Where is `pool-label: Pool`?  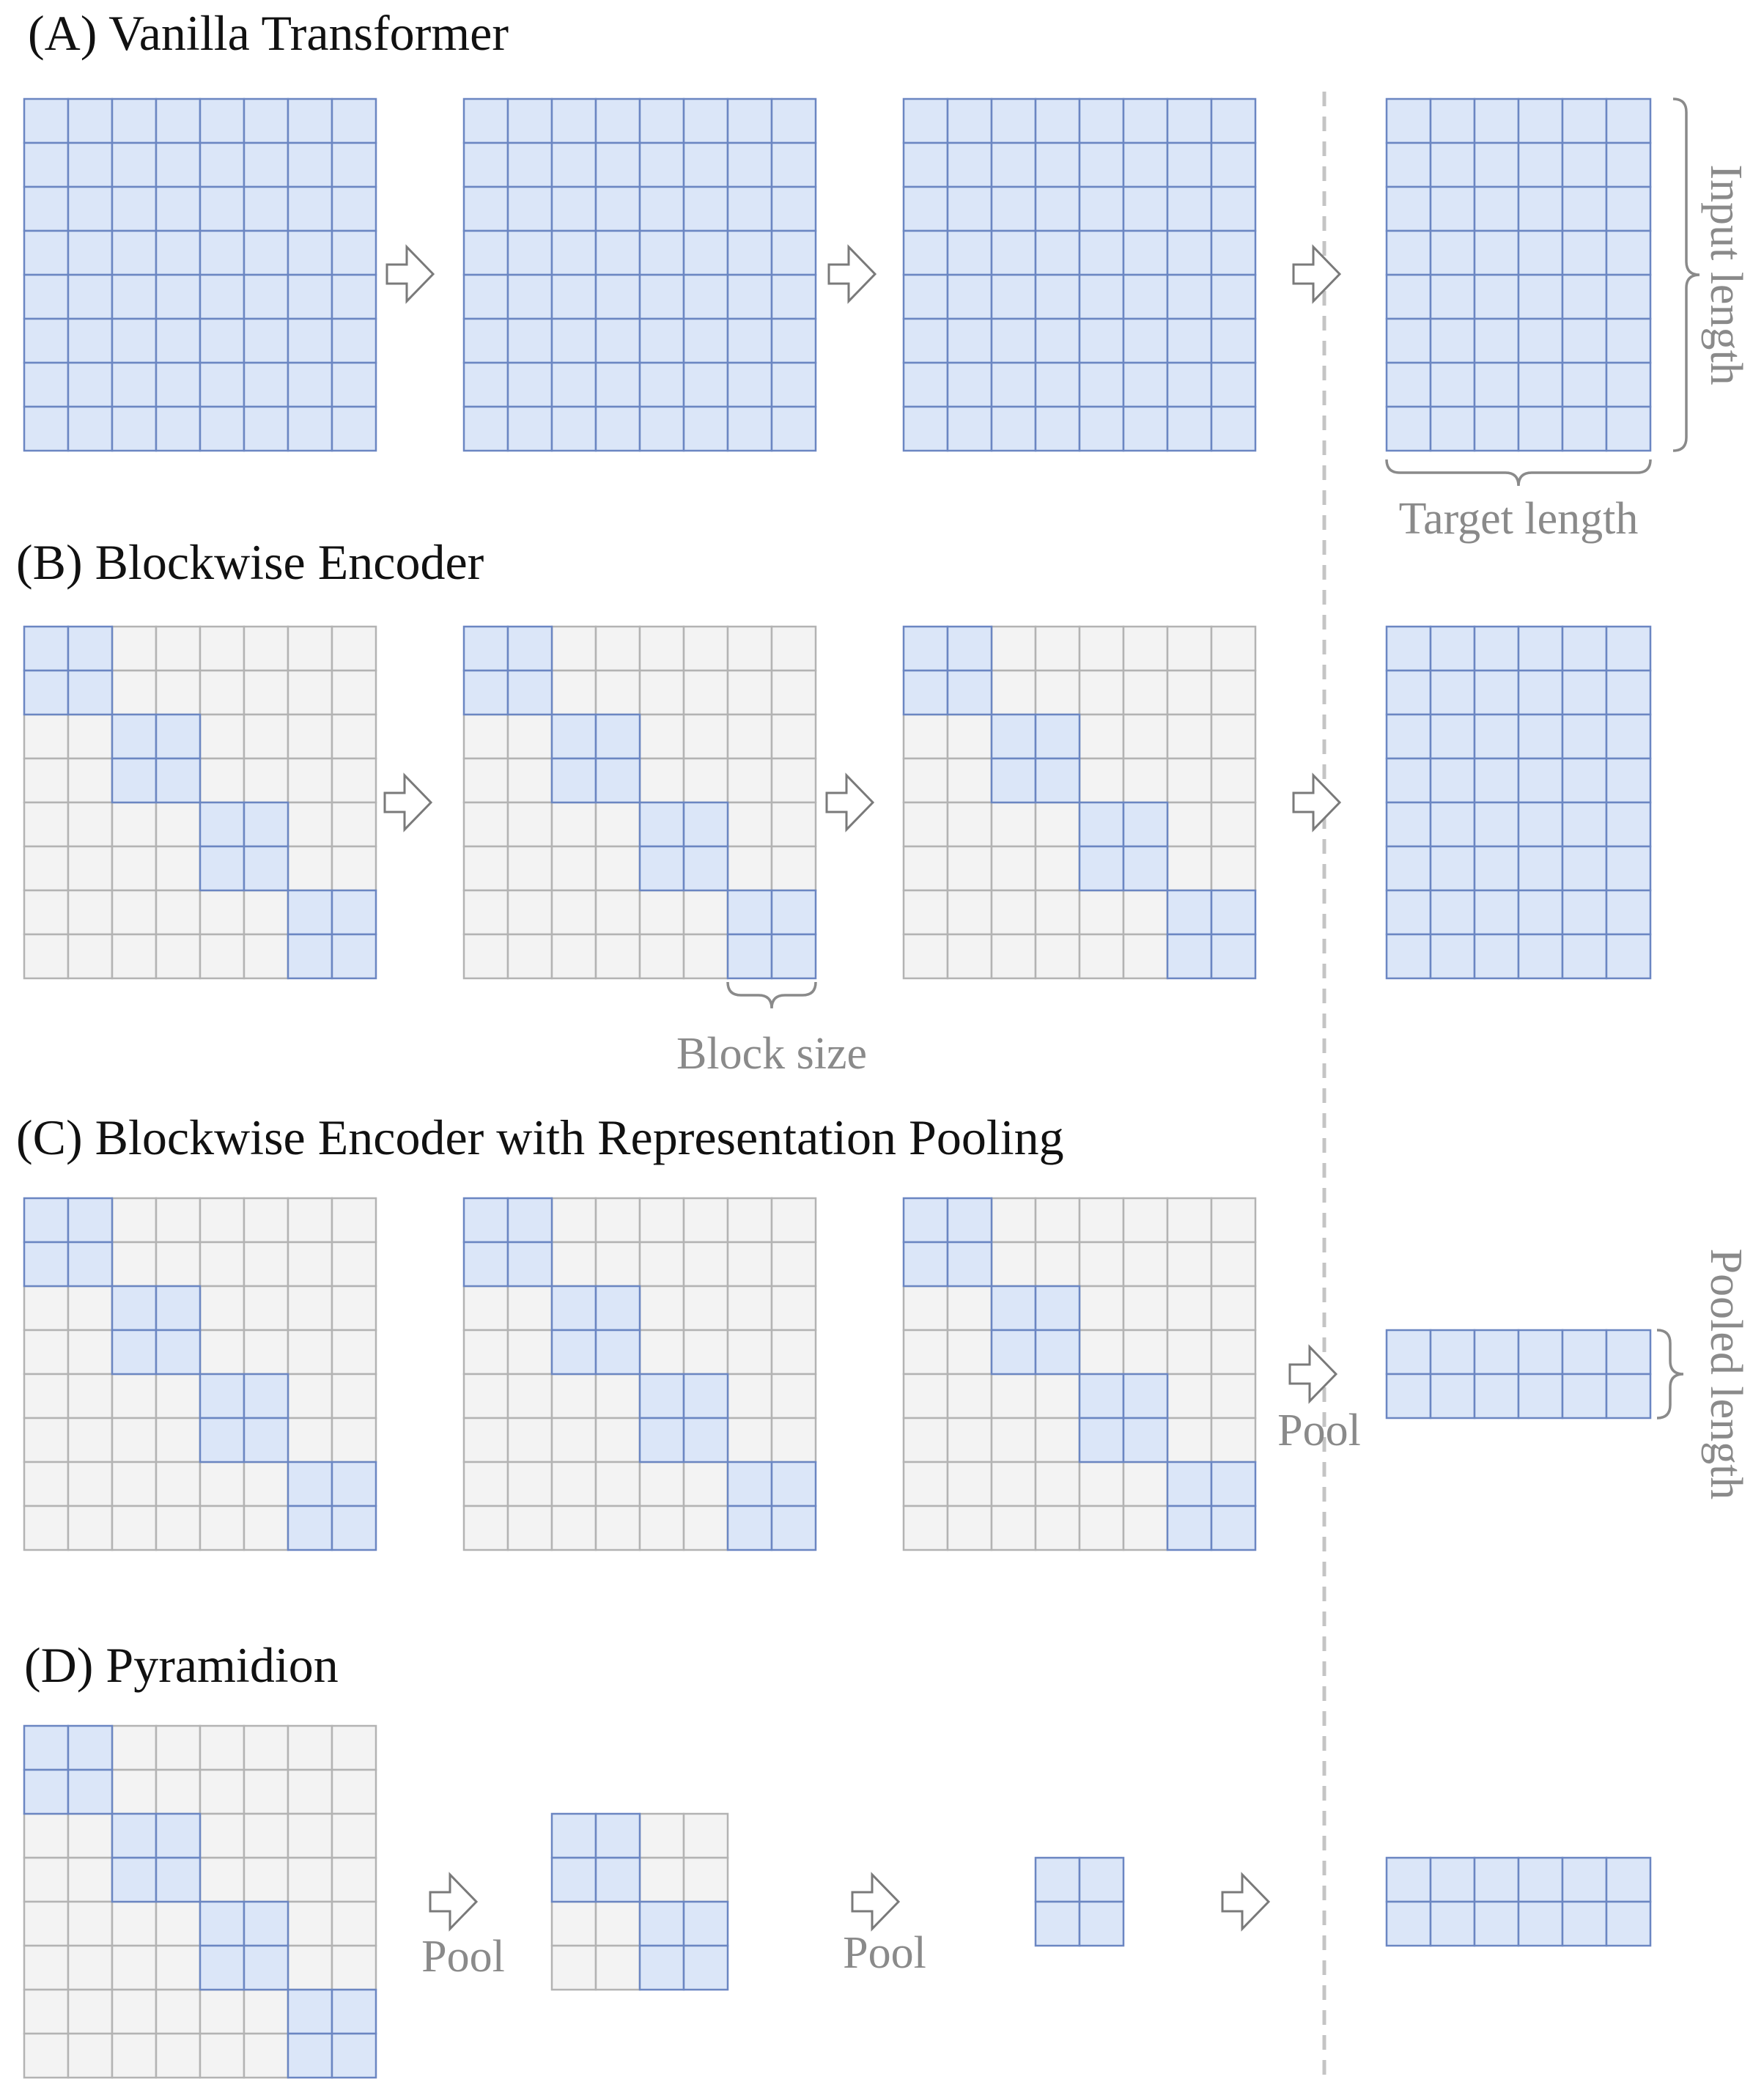
pool-label: Pool is located at coordinates (884, 1953).